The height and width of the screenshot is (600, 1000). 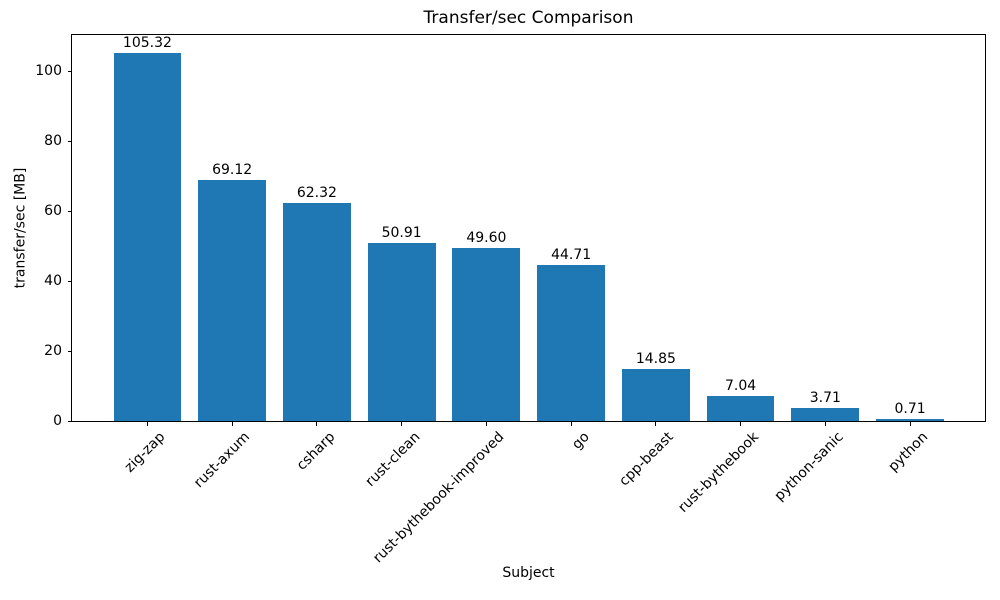 What do you see at coordinates (740, 408) in the screenshot?
I see `bar-rust-bythebook` at bounding box center [740, 408].